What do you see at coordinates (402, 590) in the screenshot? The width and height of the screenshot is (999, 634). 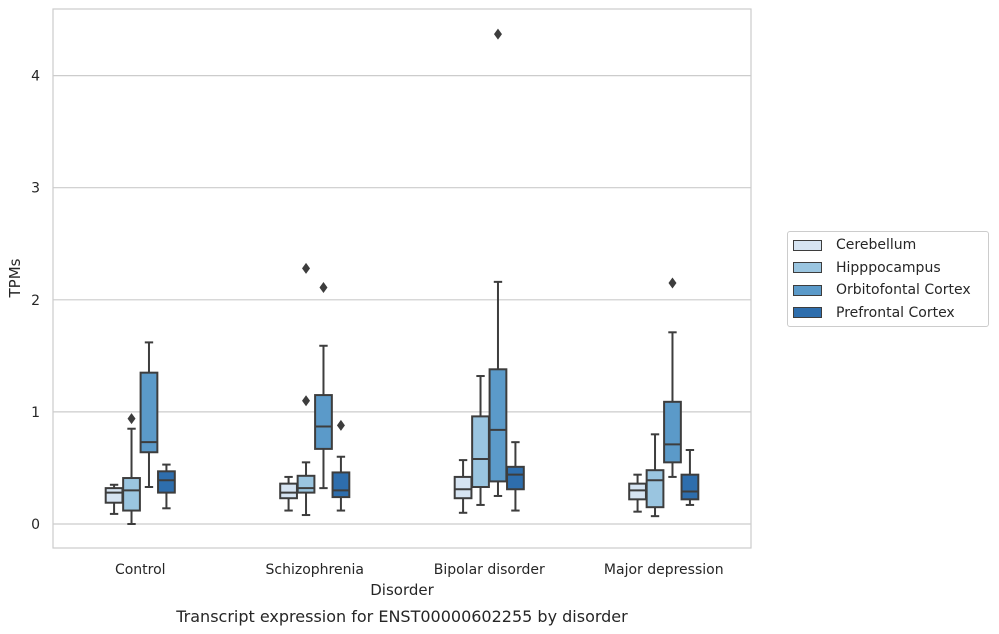 I see `x-axis-label: Disorder` at bounding box center [402, 590].